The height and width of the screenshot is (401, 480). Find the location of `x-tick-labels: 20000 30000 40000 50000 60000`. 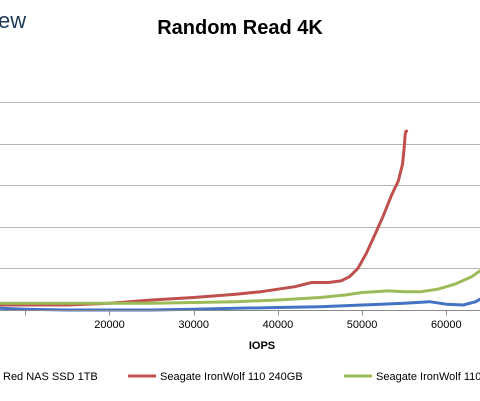

x-tick-labels: 20000 30000 40000 50000 60000 is located at coordinates (277, 325).